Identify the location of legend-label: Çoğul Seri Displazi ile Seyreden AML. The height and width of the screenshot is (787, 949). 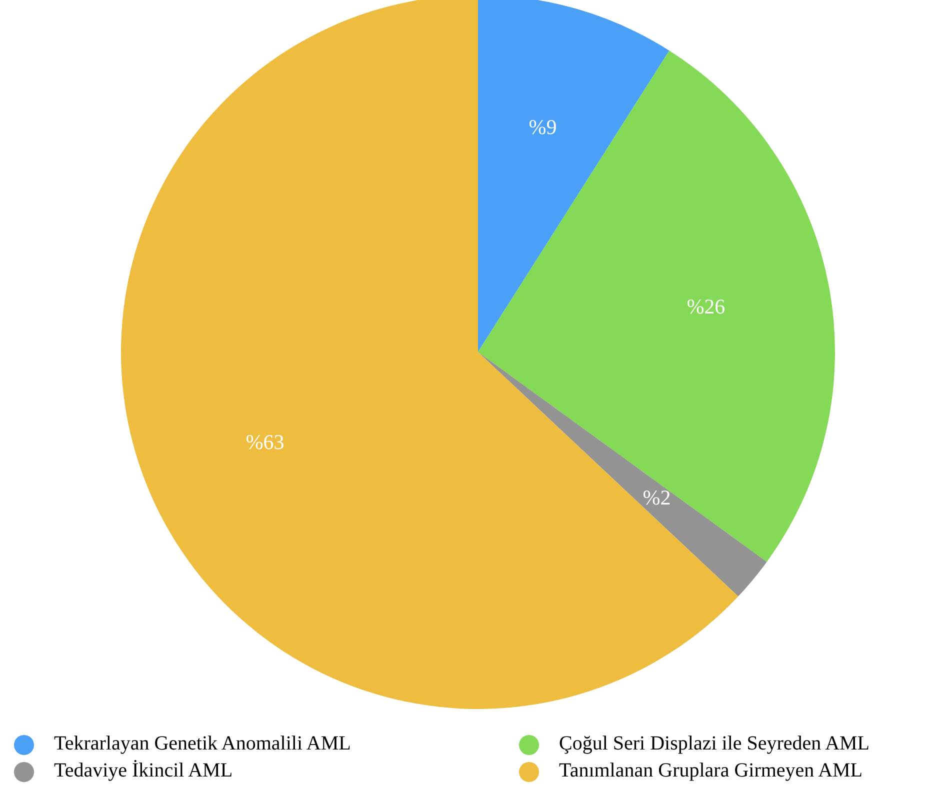
(714, 743).